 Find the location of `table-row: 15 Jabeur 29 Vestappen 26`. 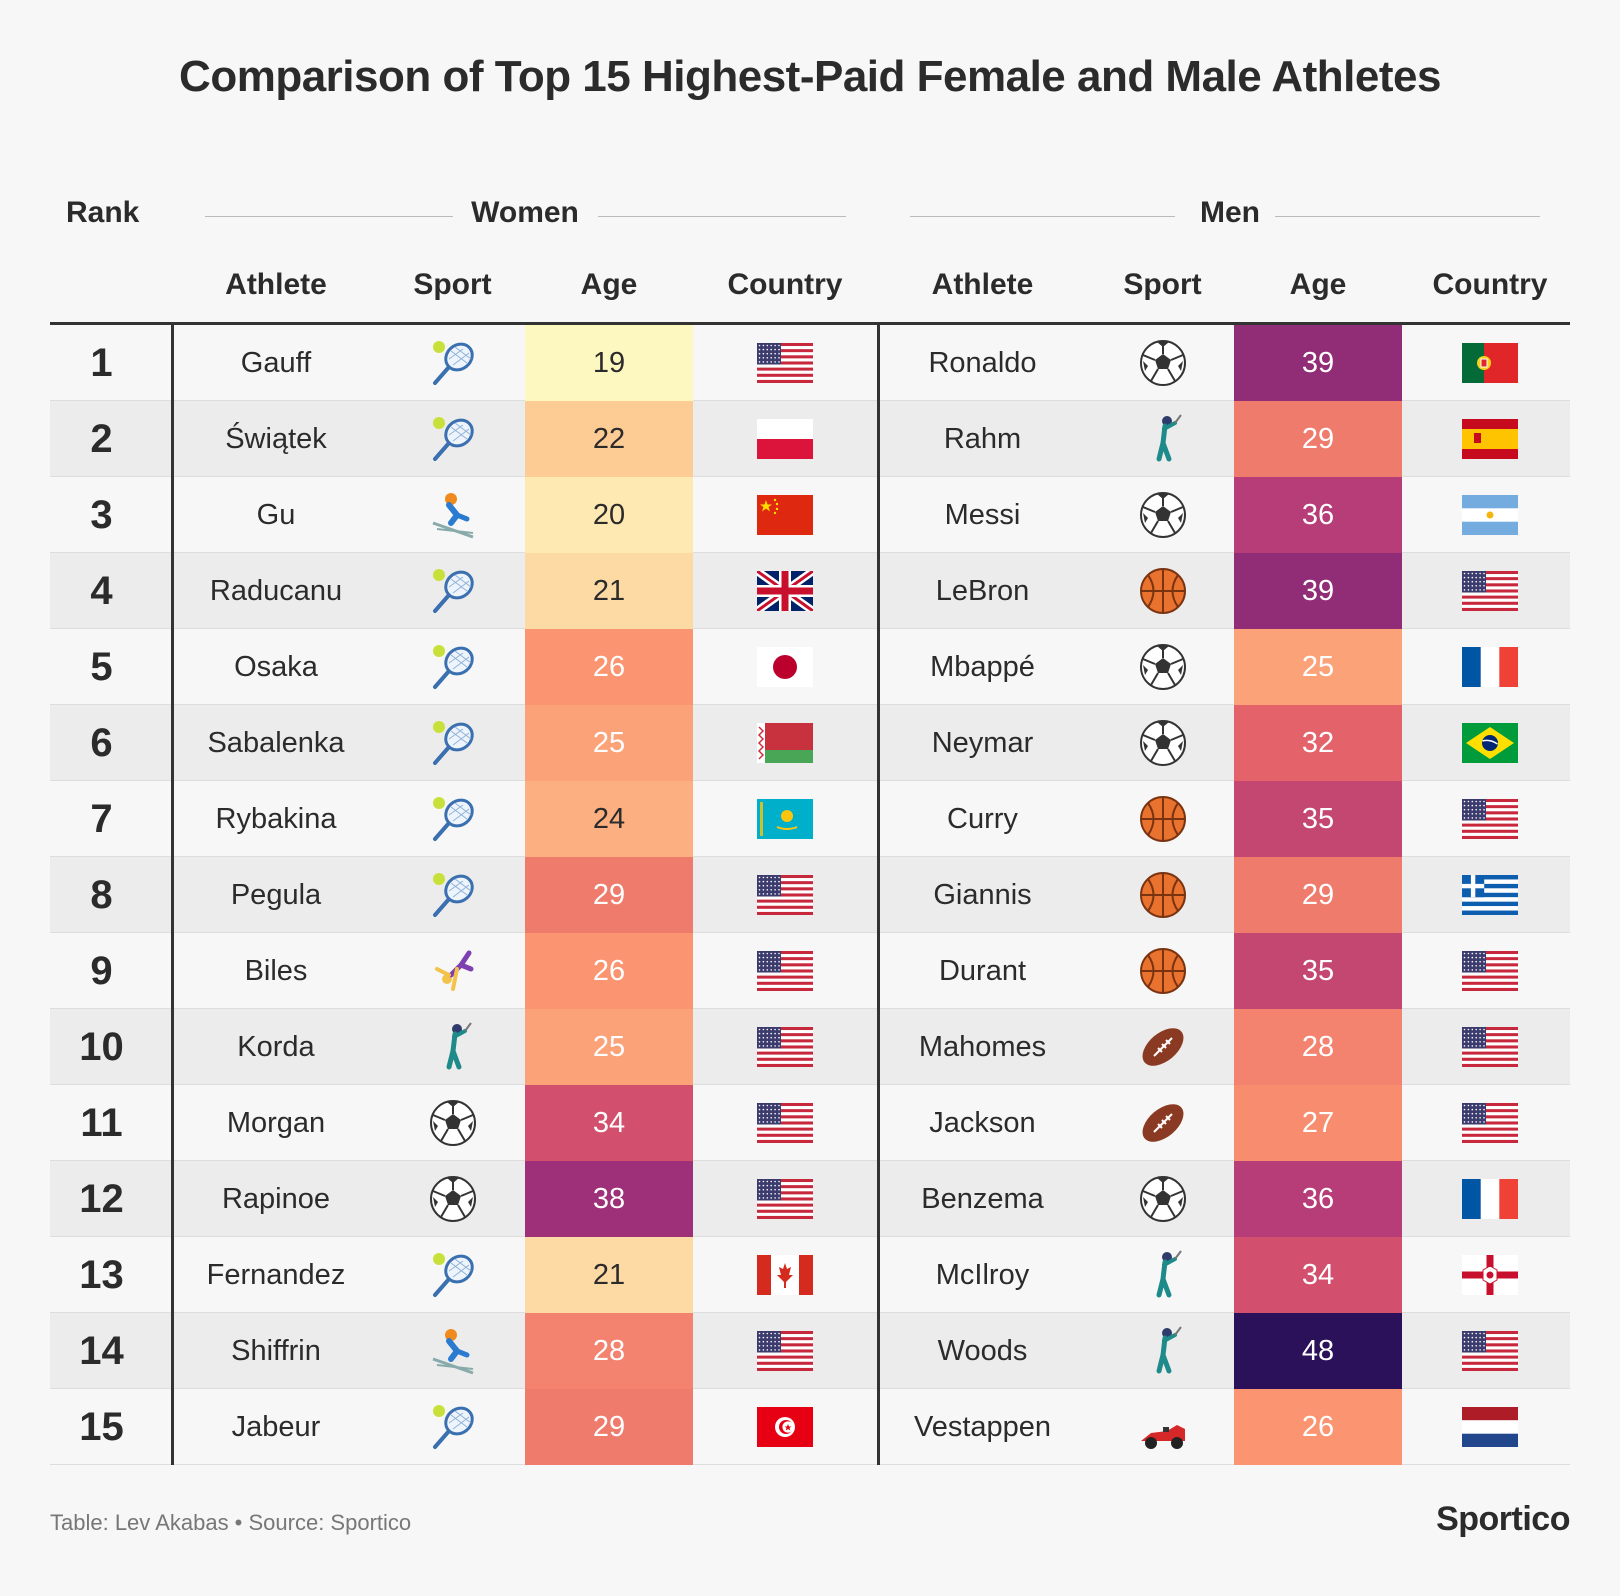

table-row: 15 Jabeur 29 Vestappen 26 is located at coordinates (810, 1427).